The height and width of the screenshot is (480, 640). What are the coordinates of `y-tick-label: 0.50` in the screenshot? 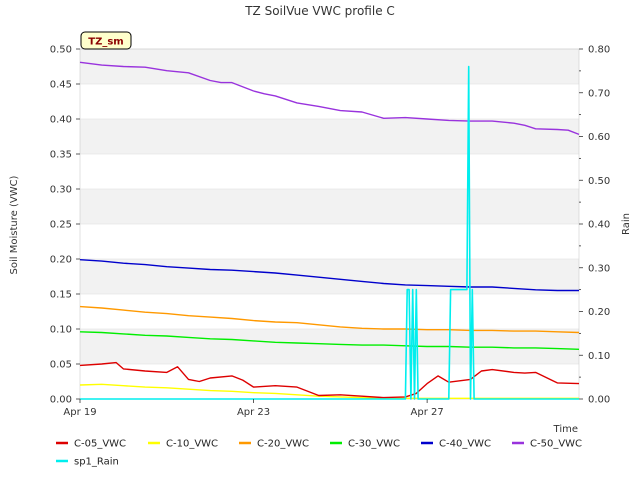 It's located at (61, 50).